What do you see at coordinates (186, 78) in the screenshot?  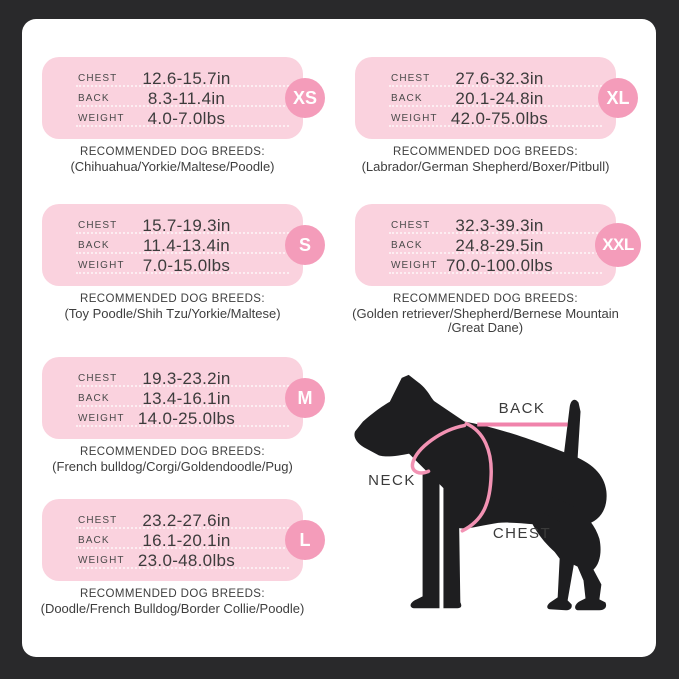 I see `chest-value: 12.6-15.7in` at bounding box center [186, 78].